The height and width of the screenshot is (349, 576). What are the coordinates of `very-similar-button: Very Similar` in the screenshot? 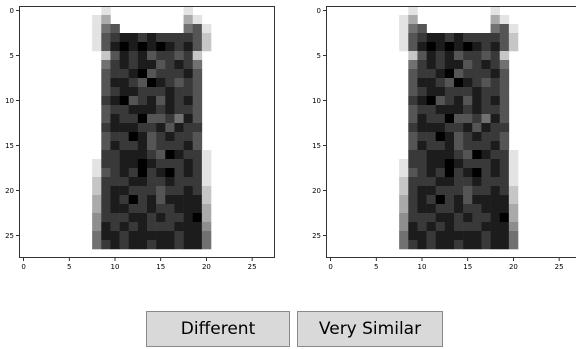 It's located at (370, 329).